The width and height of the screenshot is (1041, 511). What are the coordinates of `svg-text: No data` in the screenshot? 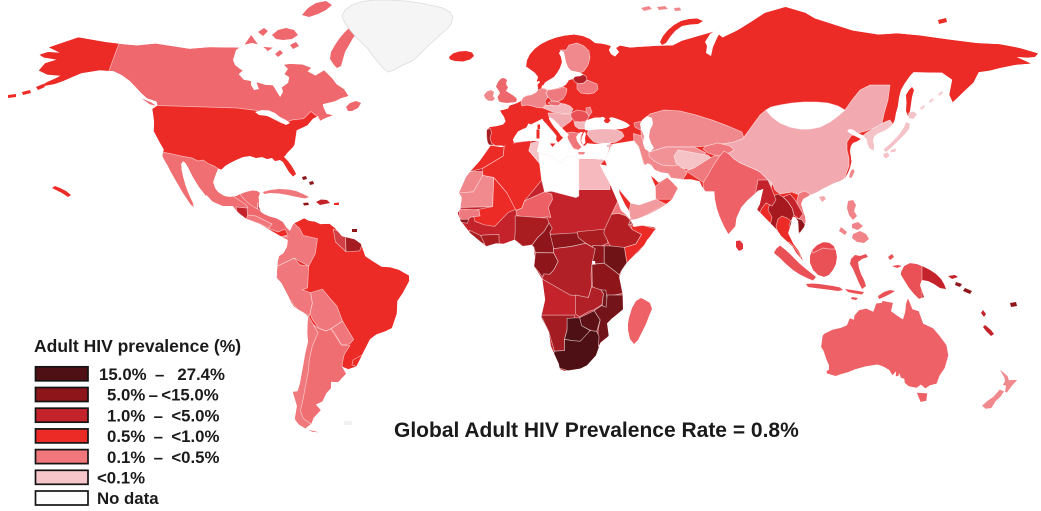 It's located at (128, 497).